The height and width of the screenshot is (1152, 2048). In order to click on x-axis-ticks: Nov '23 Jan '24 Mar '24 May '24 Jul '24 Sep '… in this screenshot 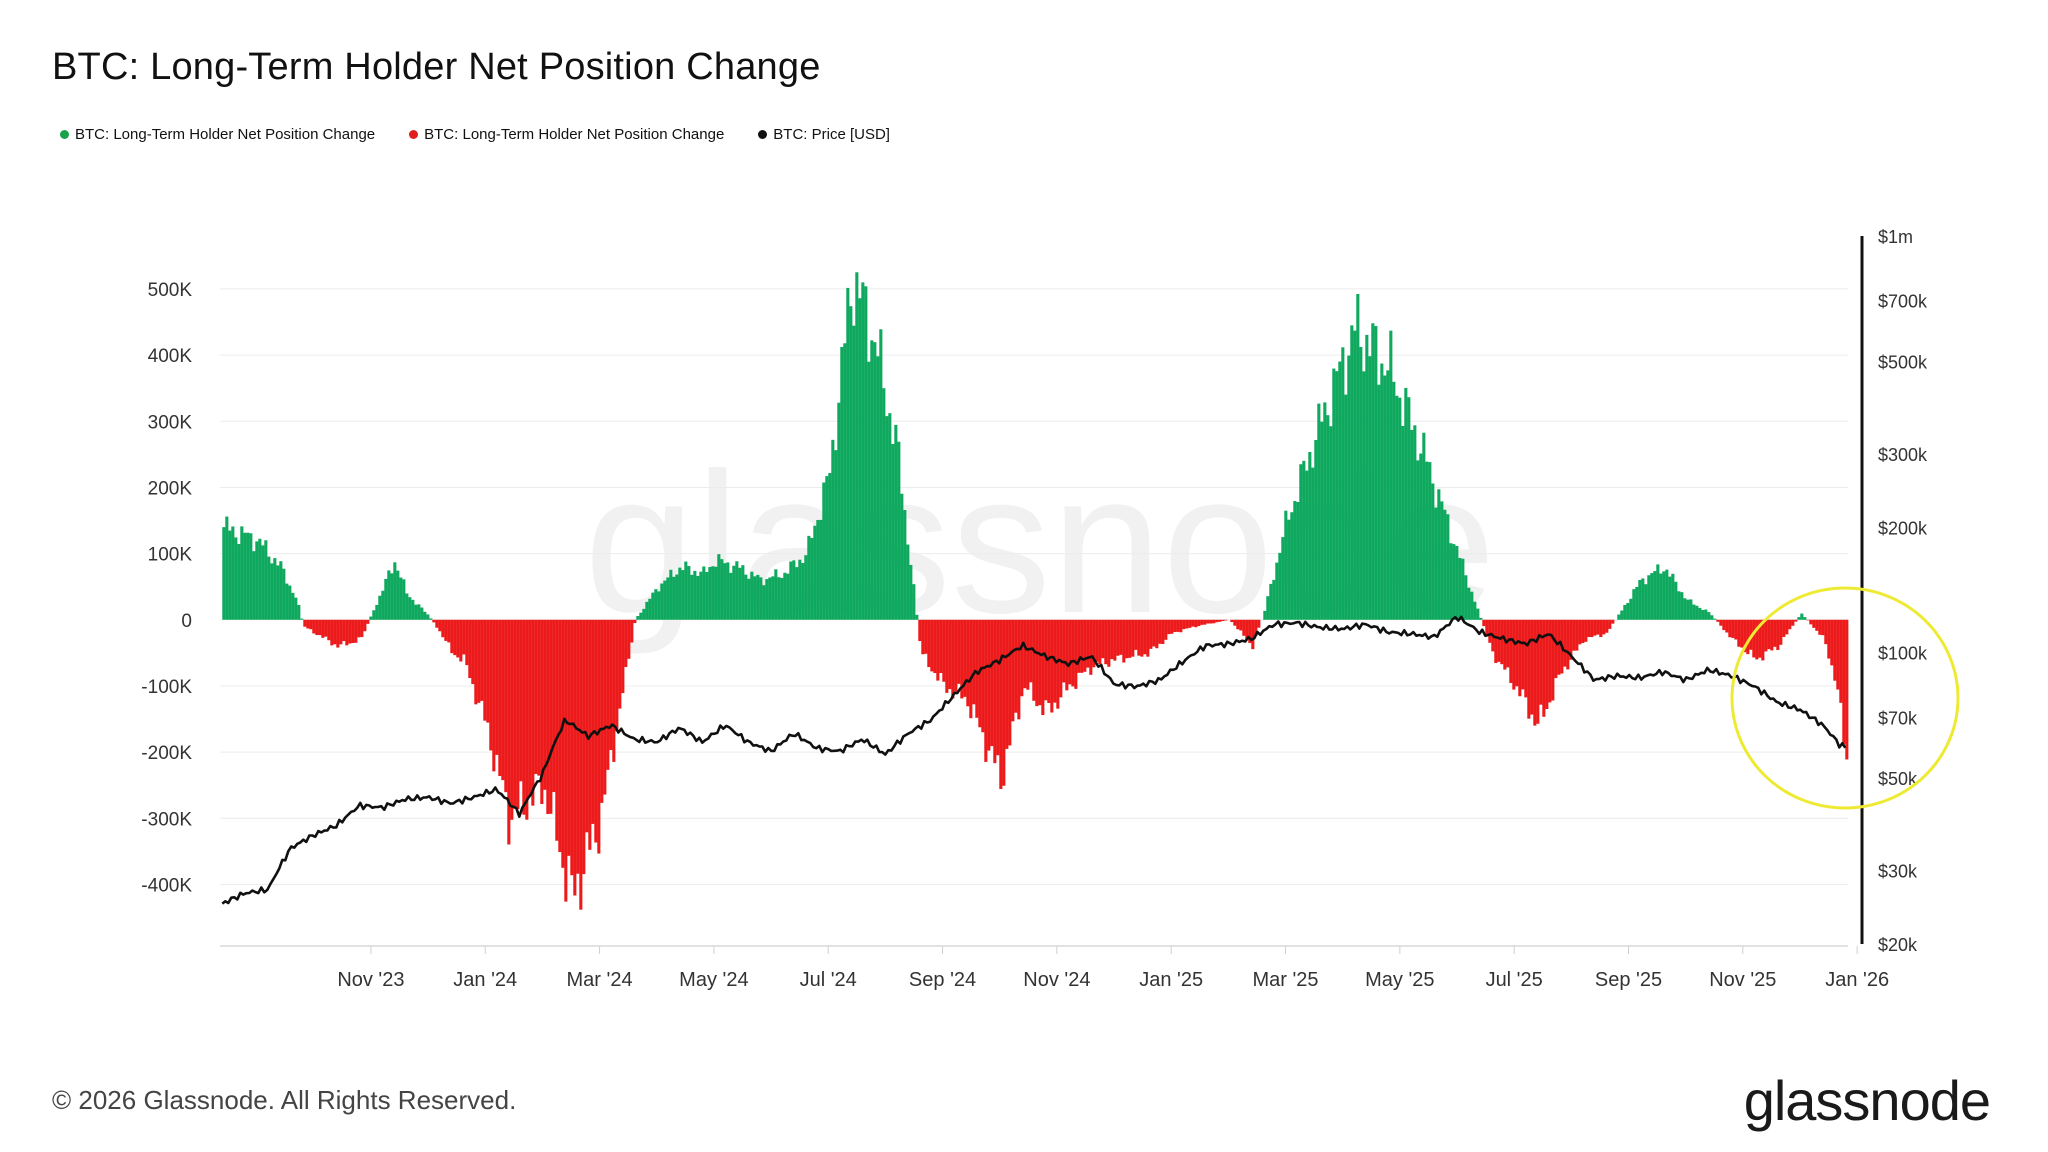, I will do `click(1113, 968)`.